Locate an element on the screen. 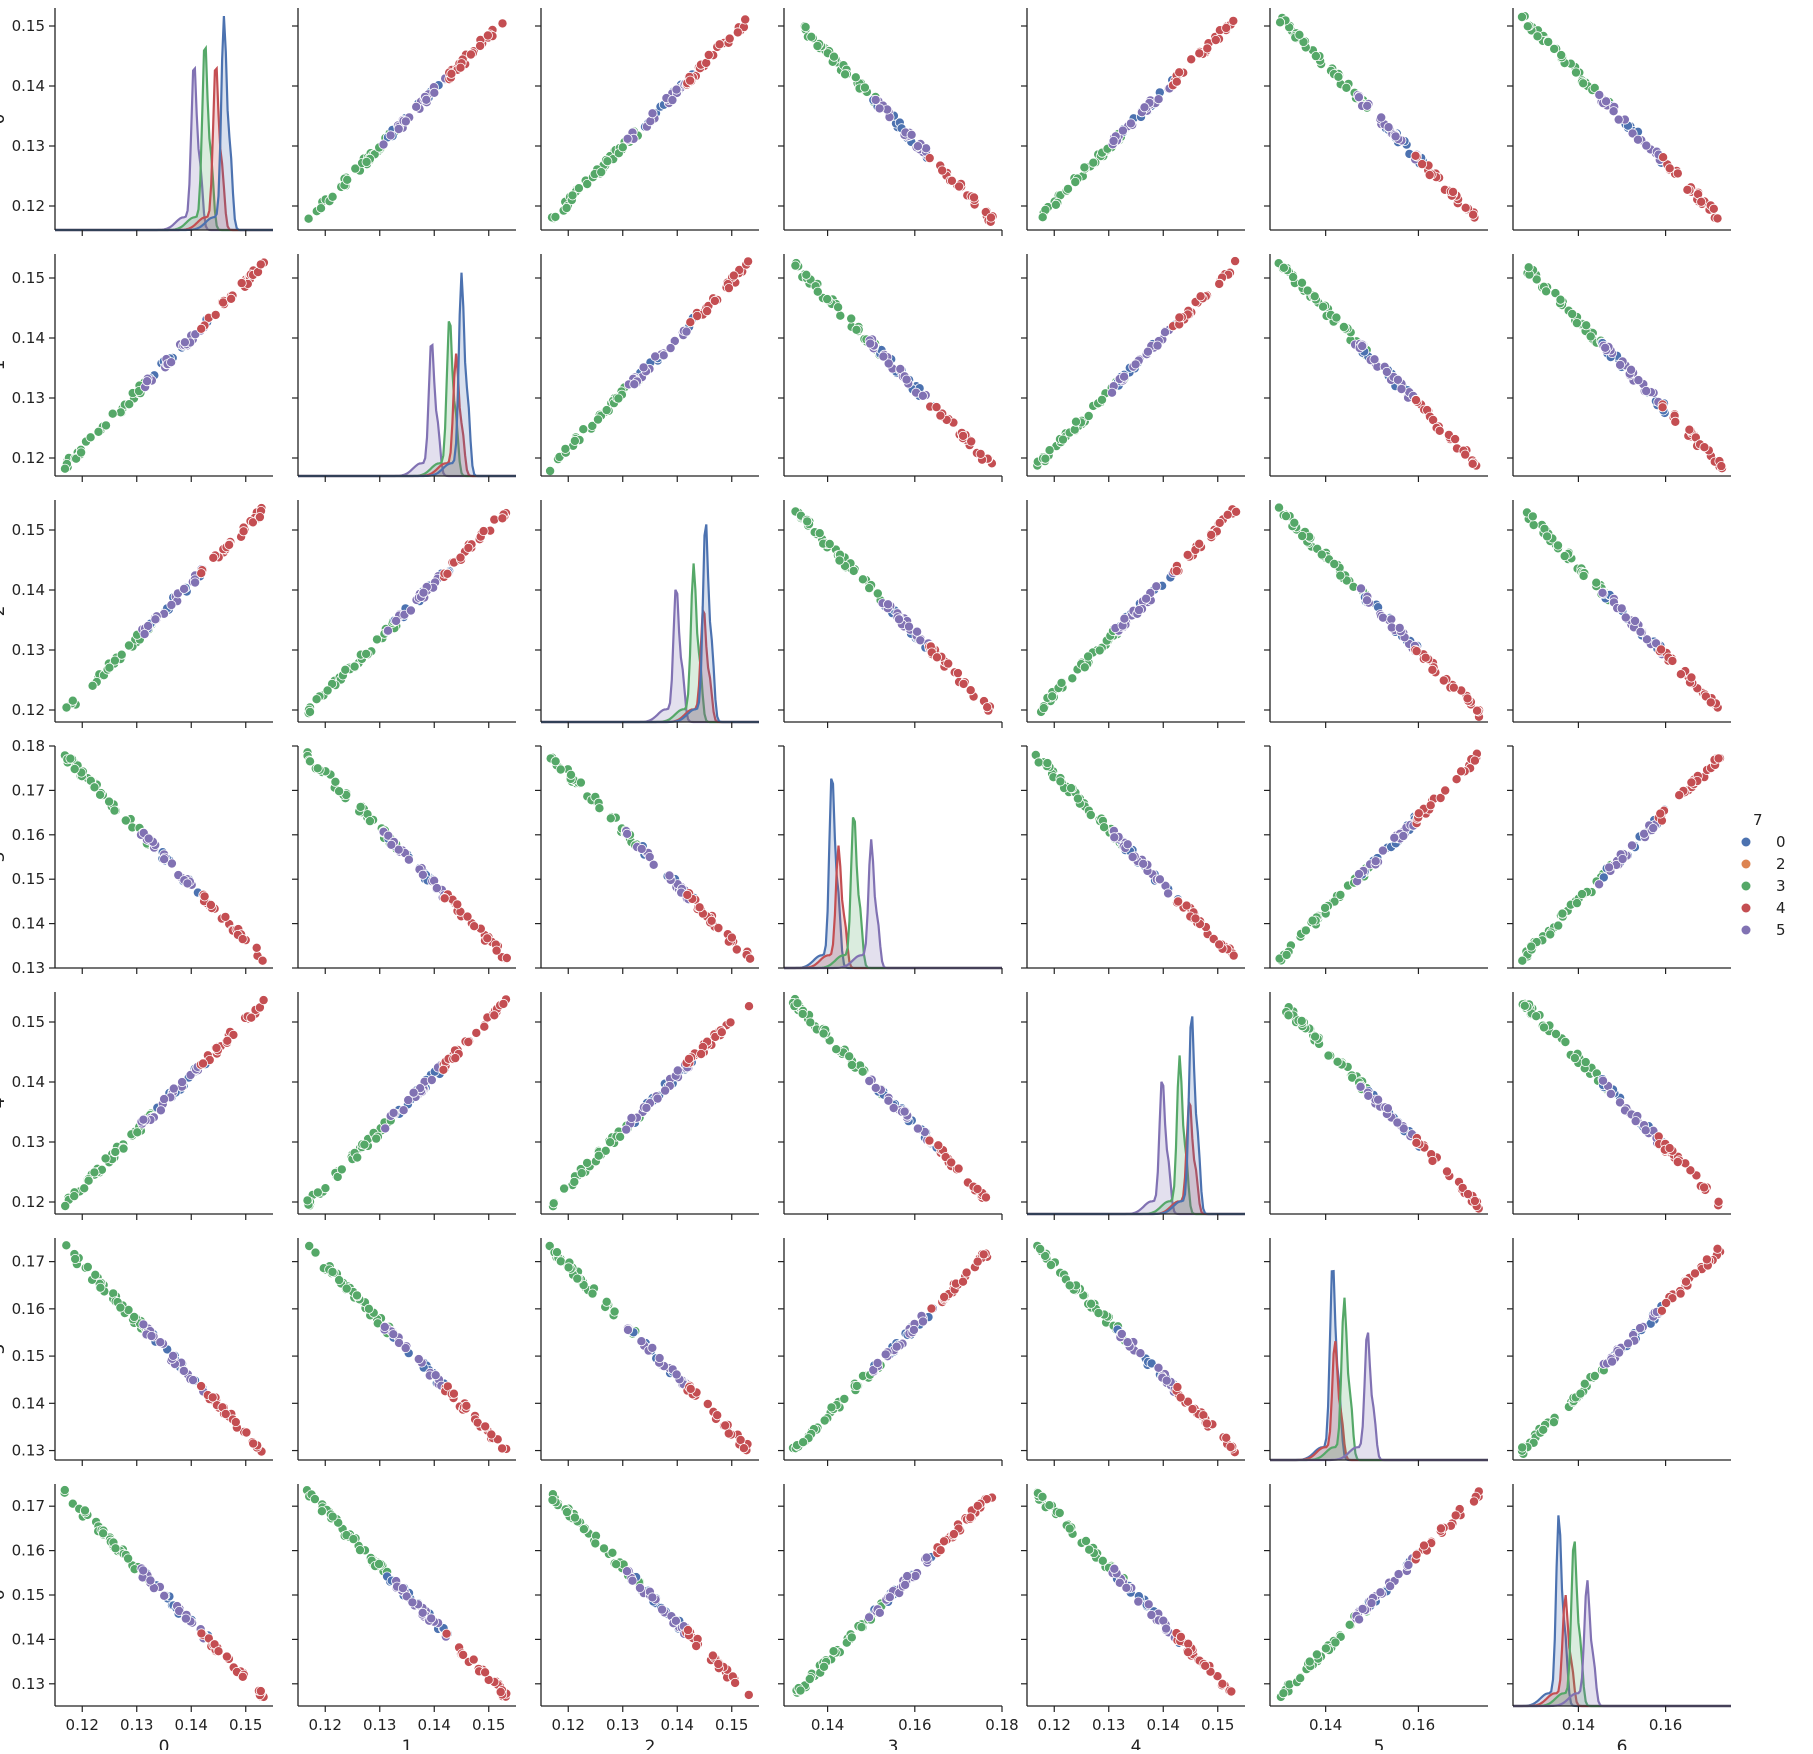 The image size is (1813, 1754). panel-r0-c5 is located at coordinates (1376, 122).